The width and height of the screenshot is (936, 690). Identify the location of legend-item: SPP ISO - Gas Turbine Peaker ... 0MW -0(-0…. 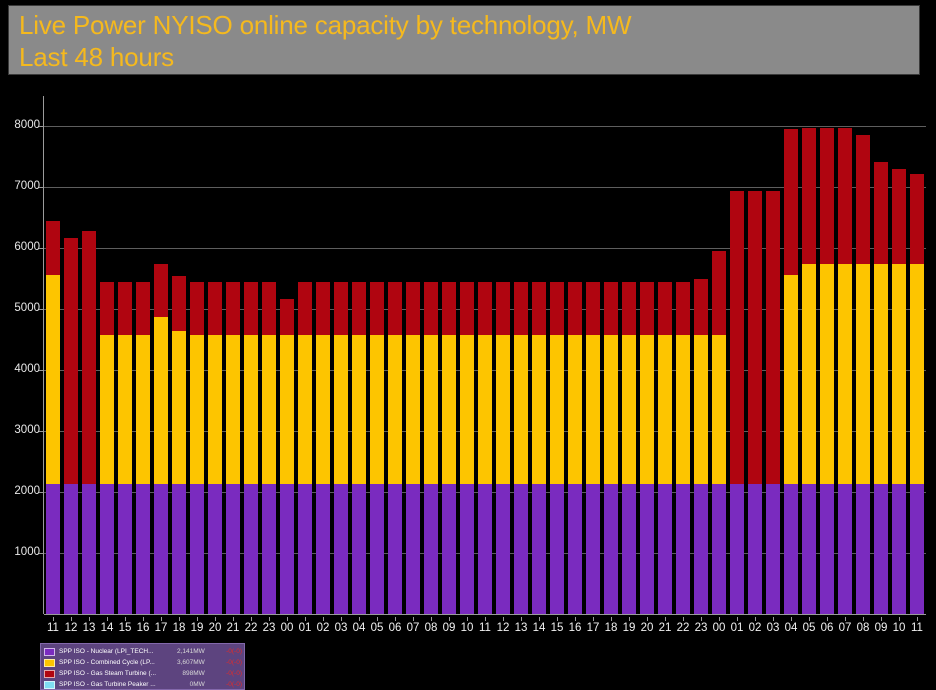
(143, 684).